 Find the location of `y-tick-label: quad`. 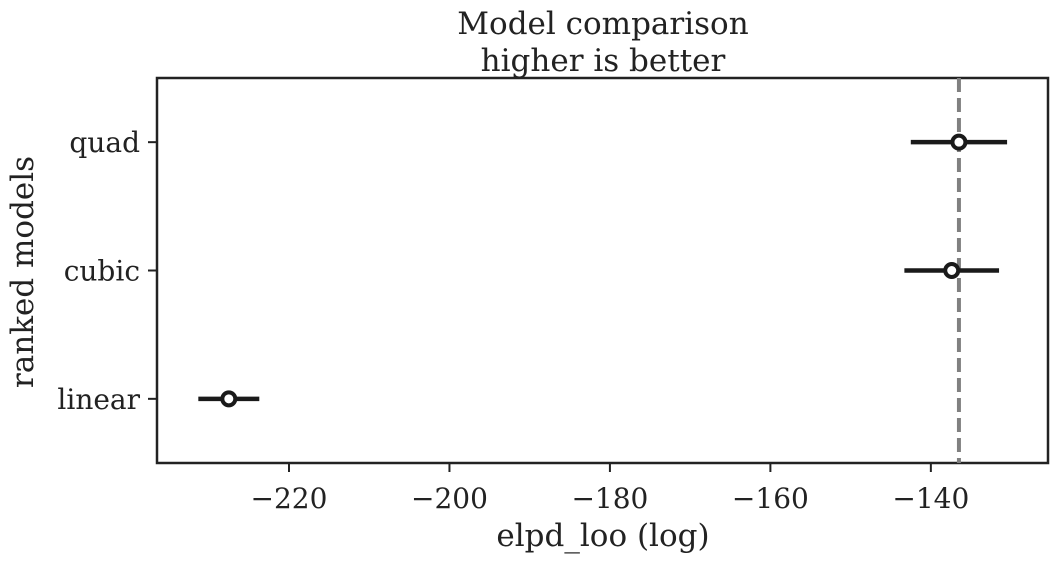

y-tick-label: quad is located at coordinates (104, 142).